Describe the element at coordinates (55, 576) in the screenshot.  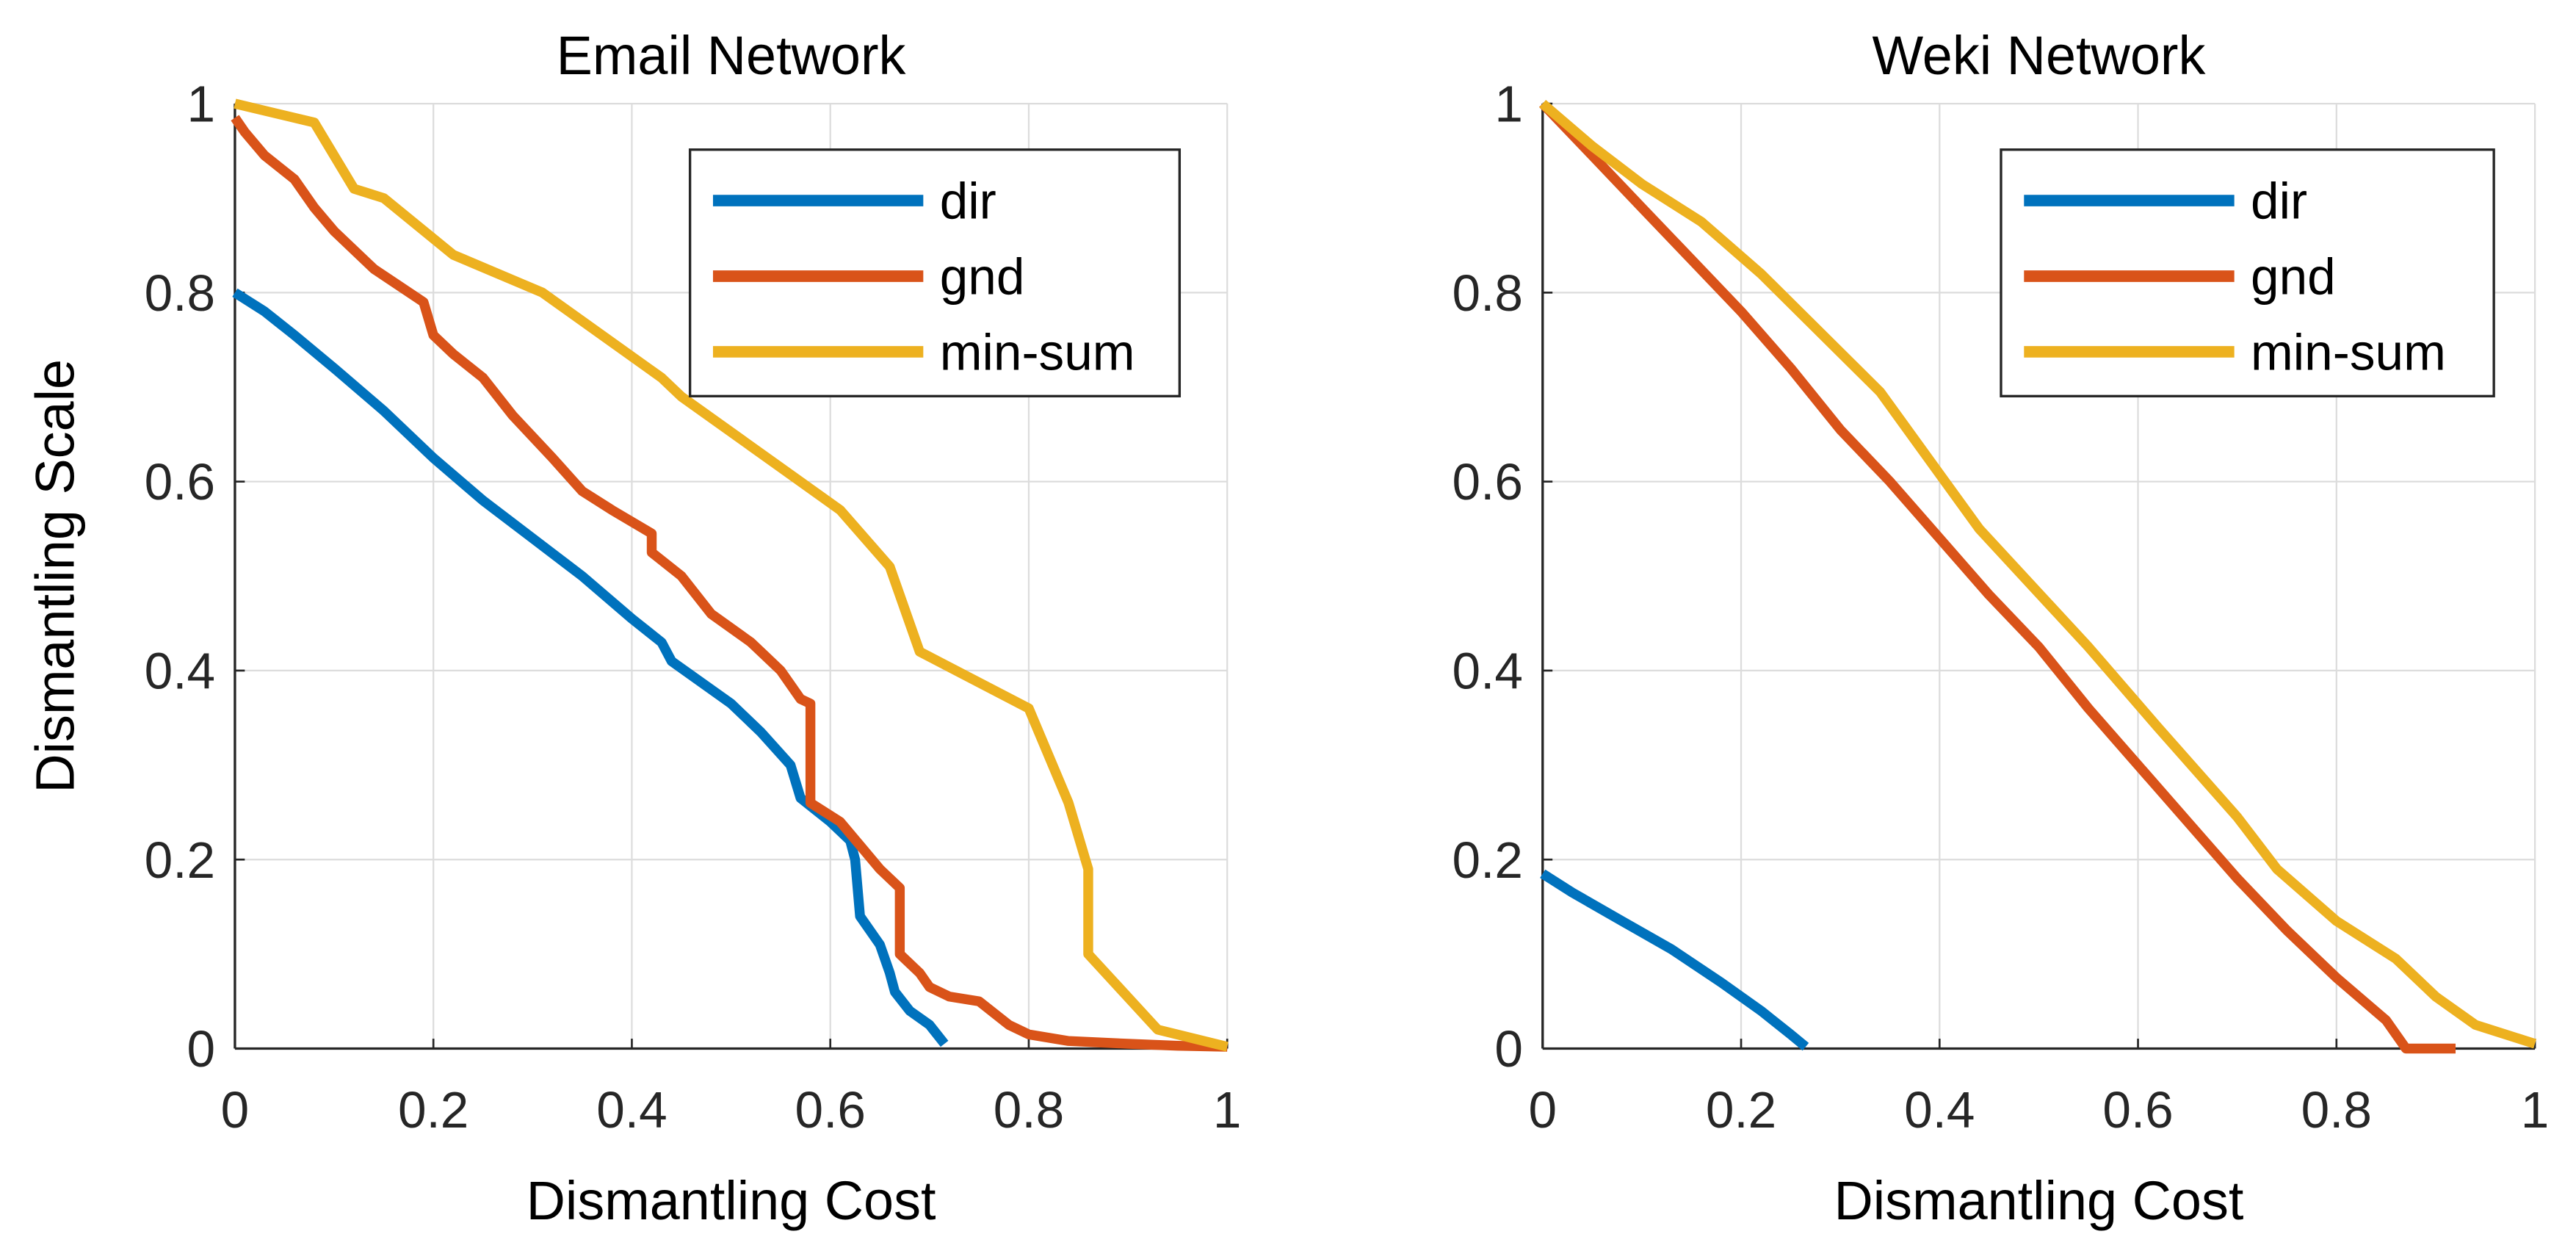
I see `y-axis-label: Dismantling Scale` at that location.